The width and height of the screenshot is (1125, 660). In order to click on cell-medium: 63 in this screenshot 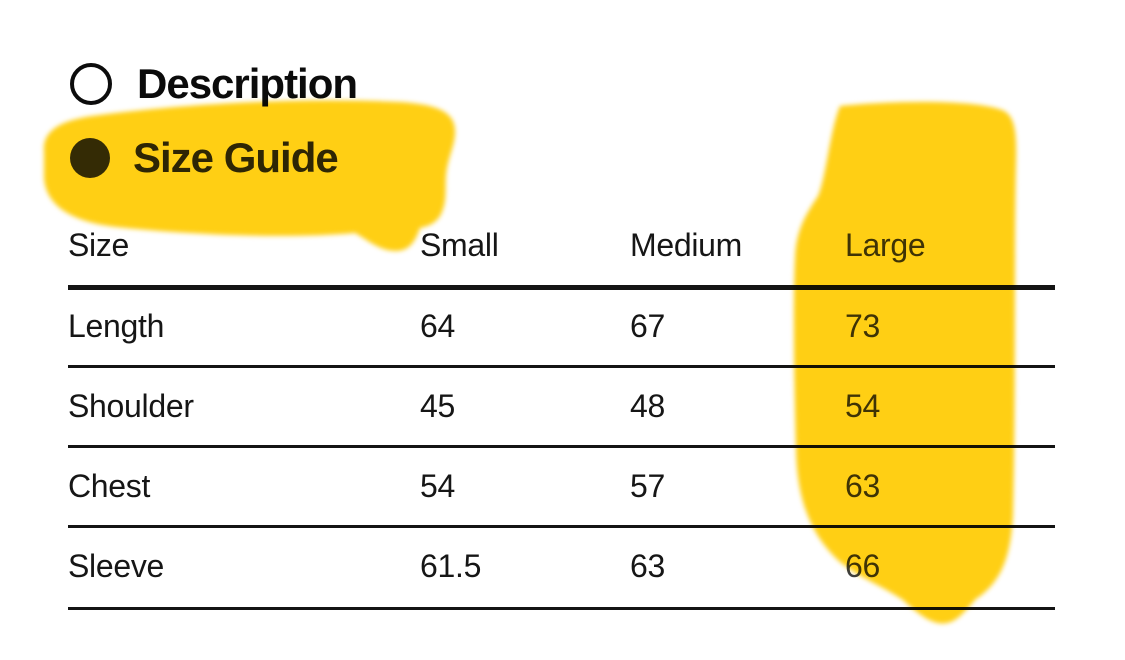, I will do `click(647, 566)`.